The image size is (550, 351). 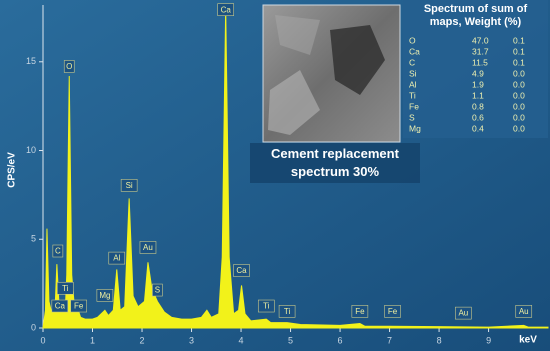 What do you see at coordinates (33, 327) in the screenshot?
I see `y-tick-label: 0` at bounding box center [33, 327].